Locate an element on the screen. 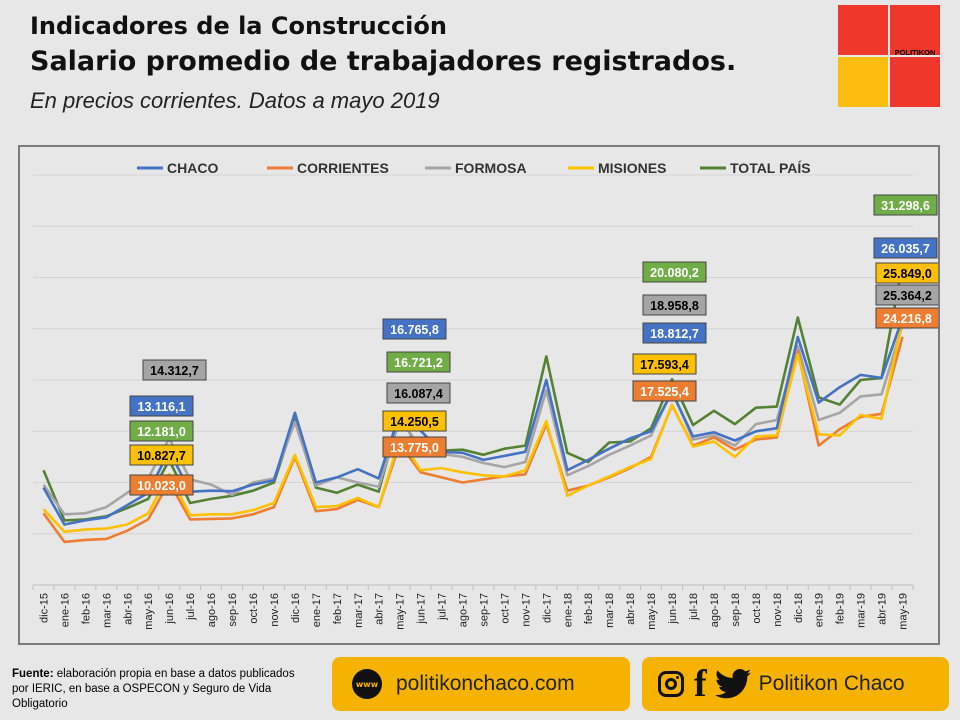  x-tick-label: ene-16 is located at coordinates (65, 610).